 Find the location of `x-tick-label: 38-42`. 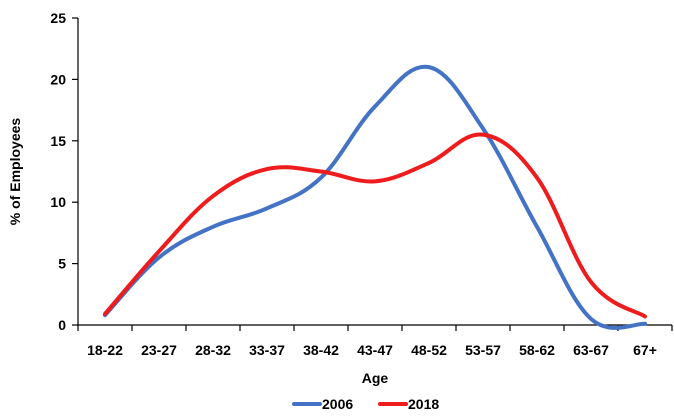

x-tick-label: 38-42 is located at coordinates (321, 350).